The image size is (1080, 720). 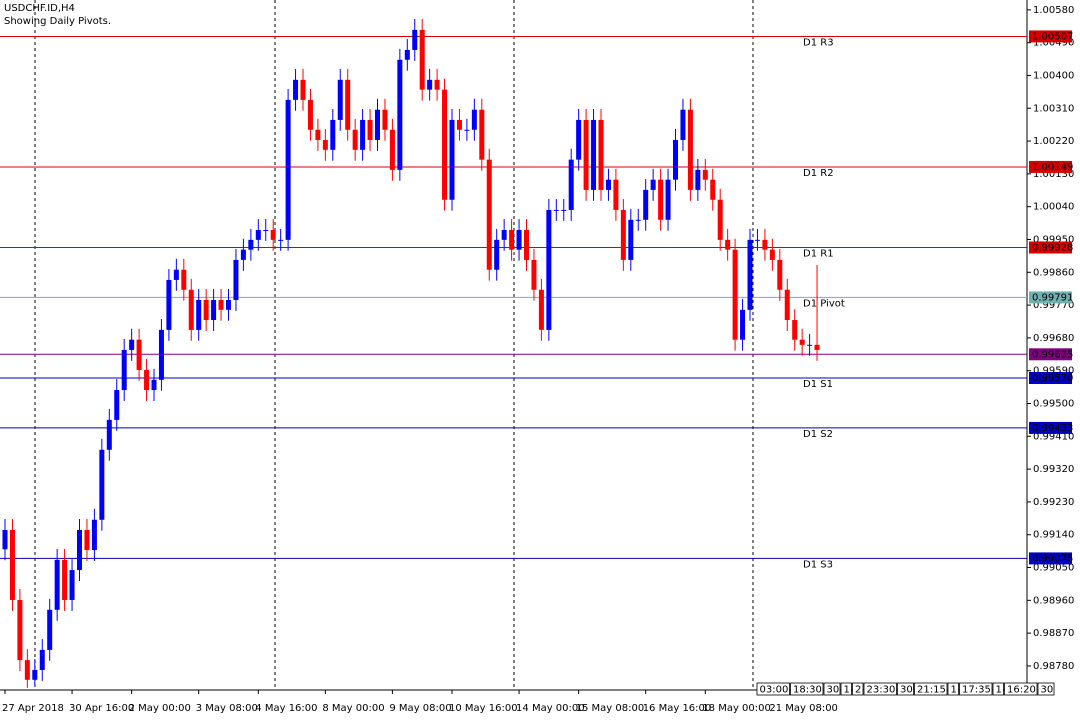 I want to click on pivot-name: D1 S3, so click(x=818, y=564).